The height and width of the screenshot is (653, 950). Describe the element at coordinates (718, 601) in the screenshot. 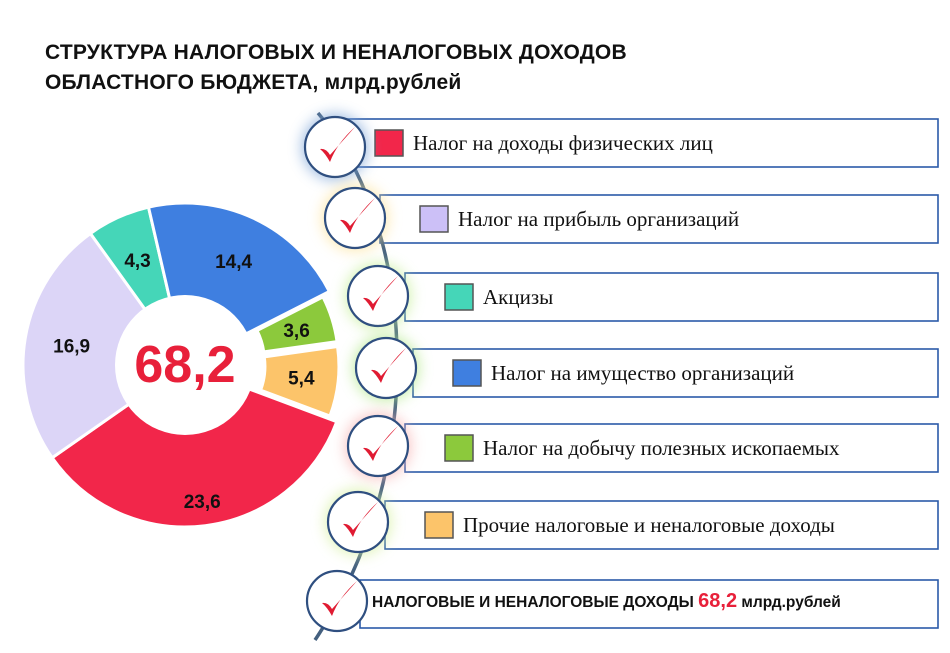

I see `total-value: 68,2` at that location.